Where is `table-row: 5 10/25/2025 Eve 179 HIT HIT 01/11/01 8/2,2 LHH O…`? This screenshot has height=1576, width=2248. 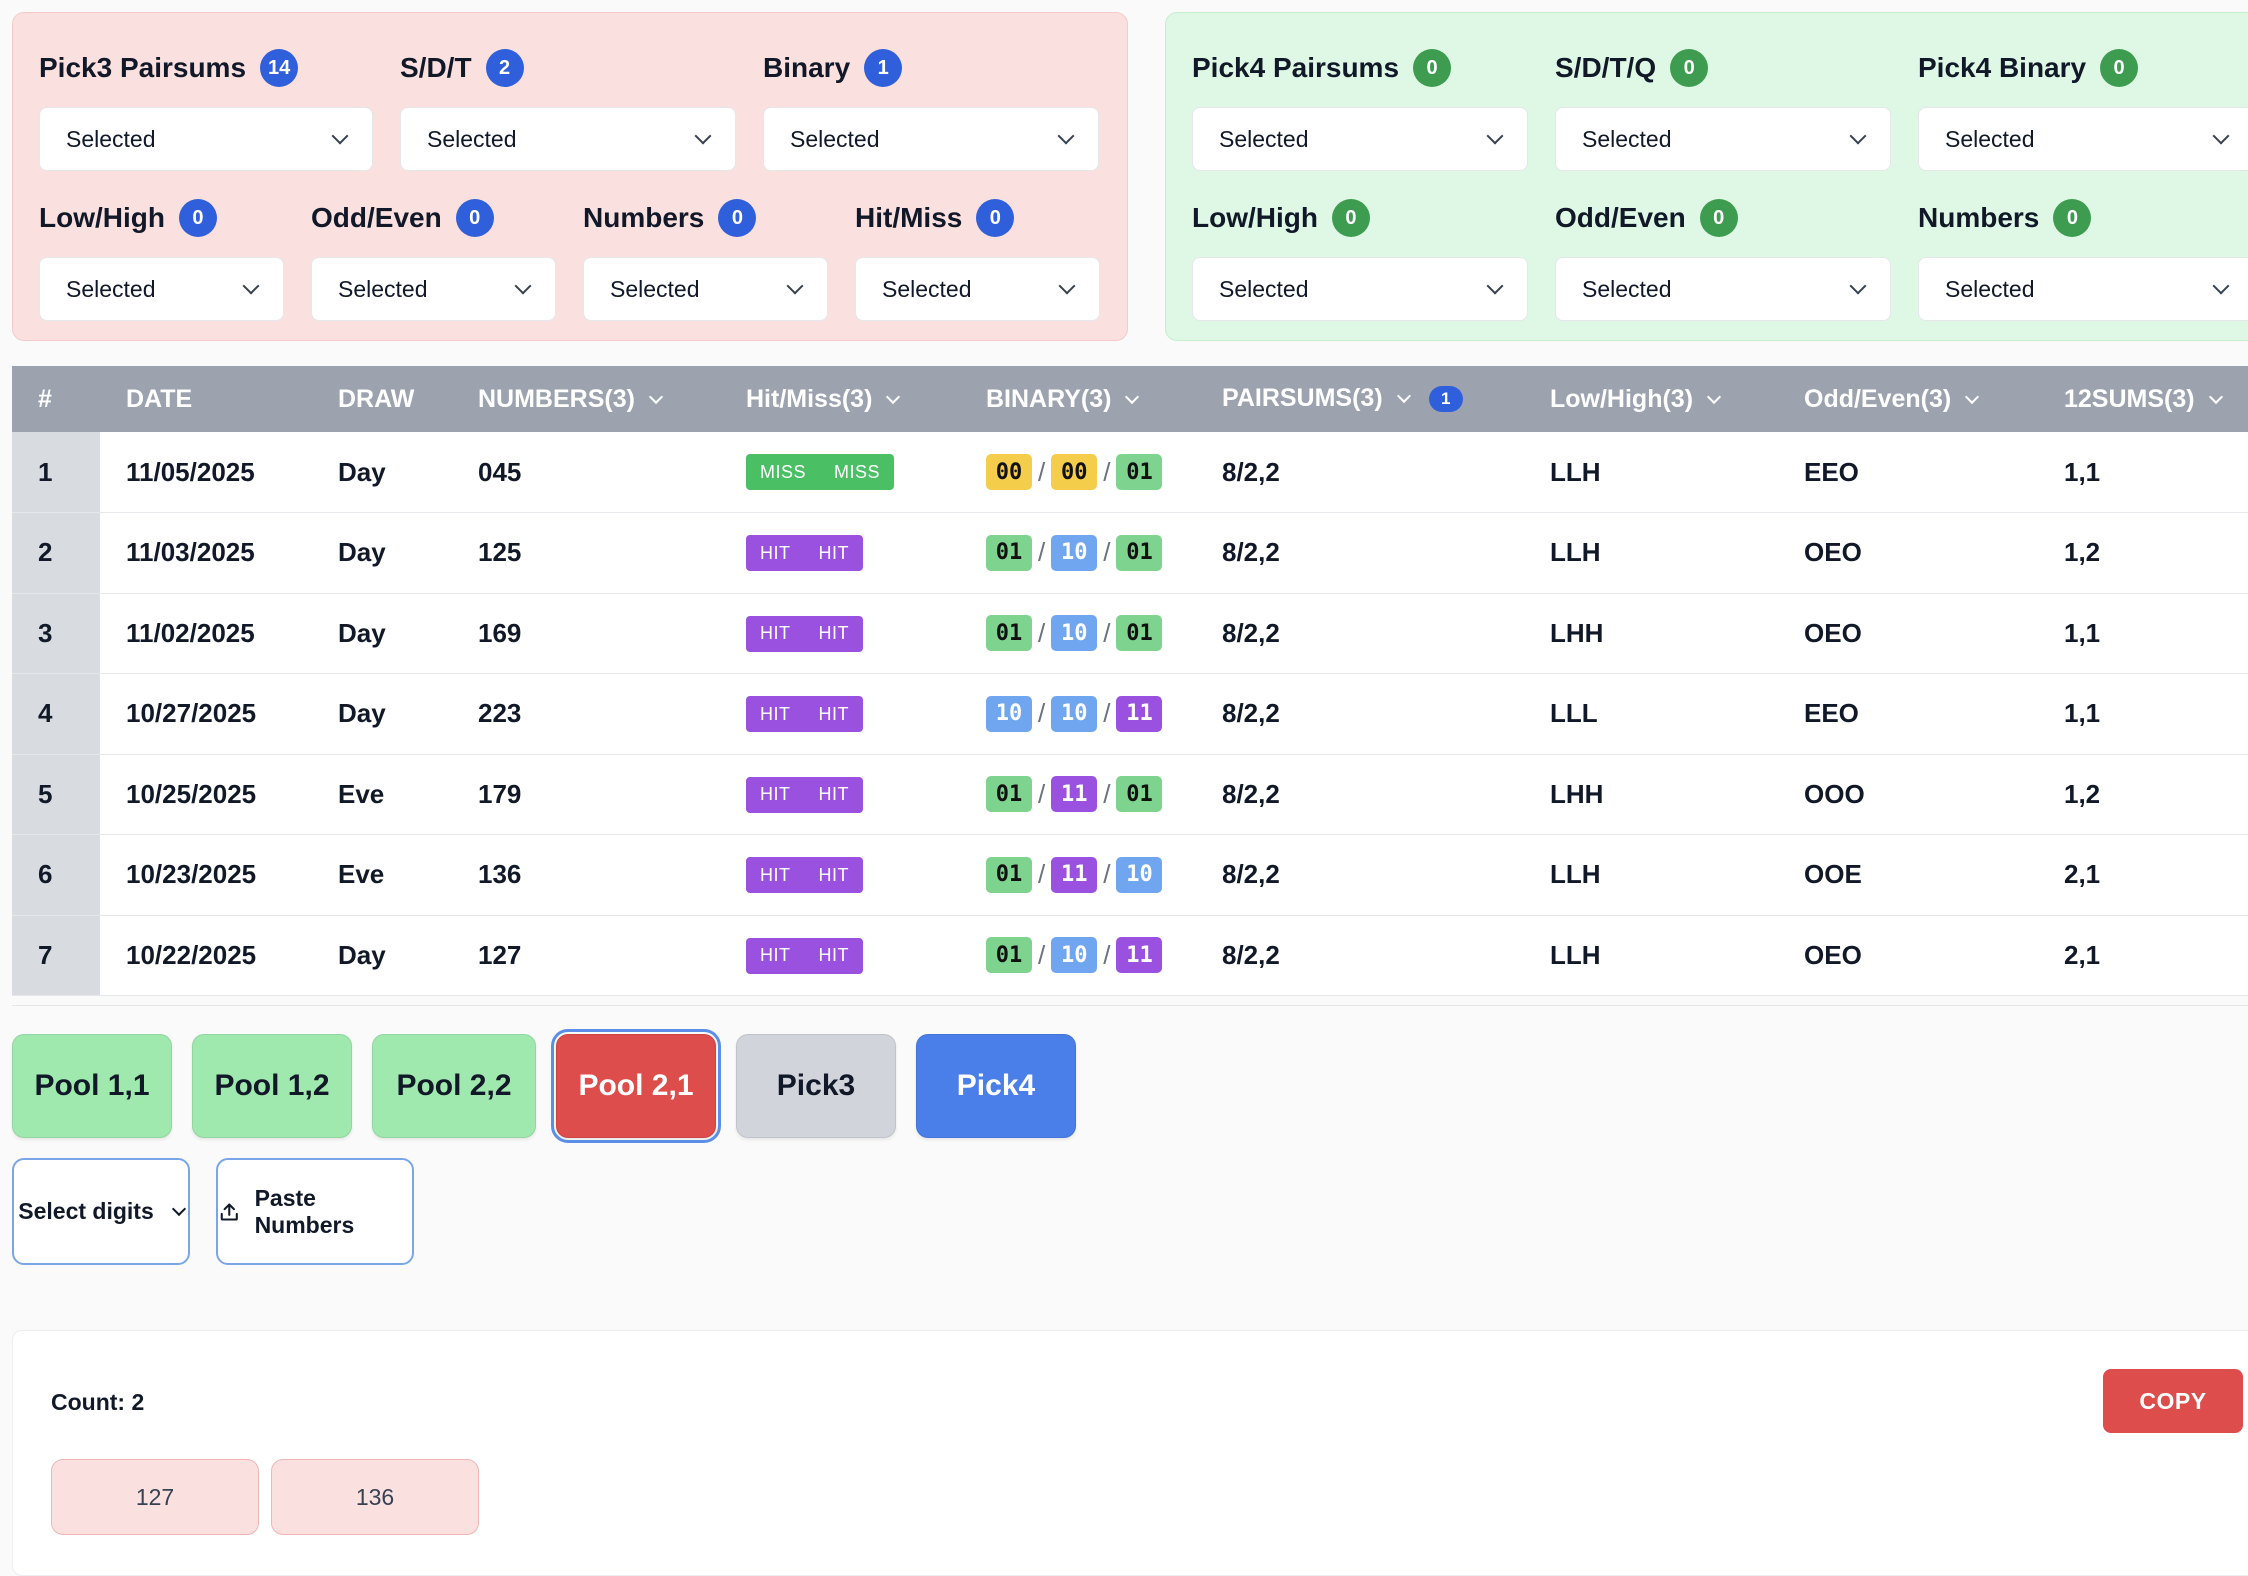
table-row: 5 10/25/2025 Eve 179 HIT HIT 01/11/01 8/2,2 LHH O… is located at coordinates (1130, 794).